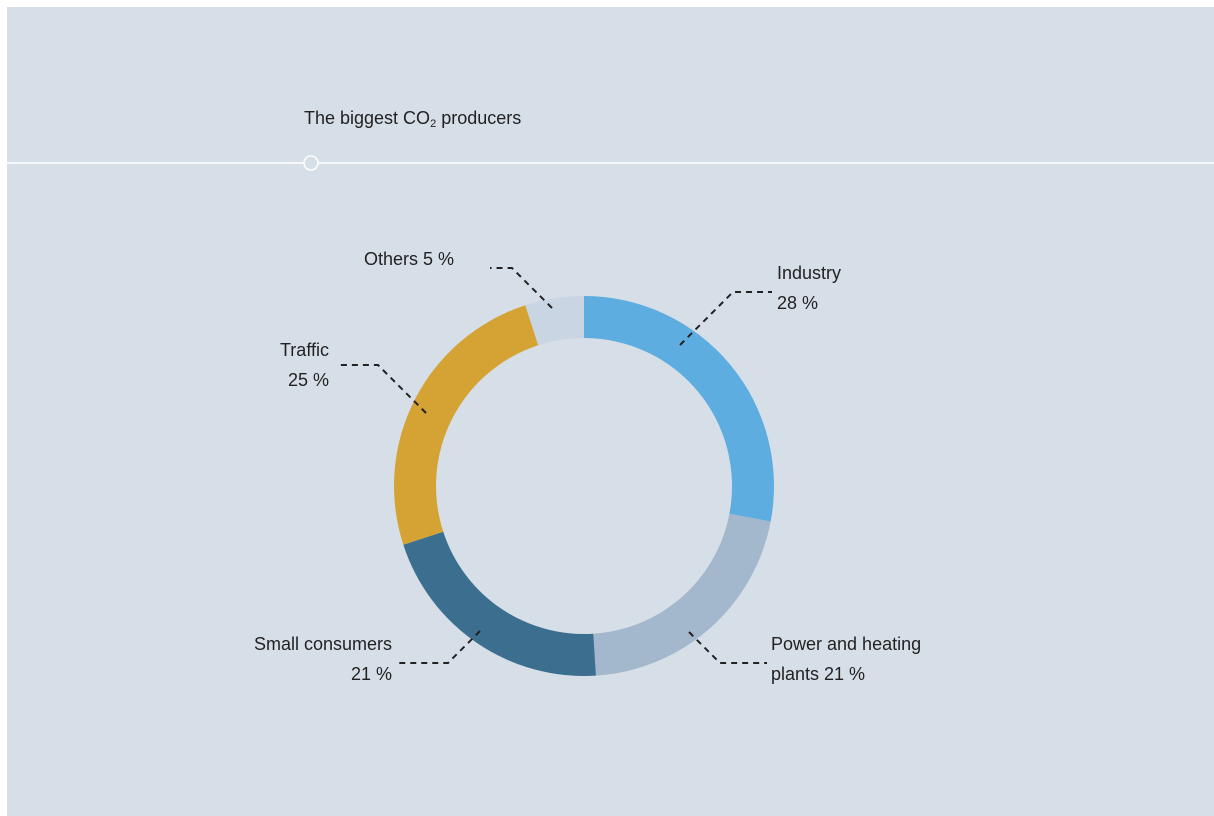  Describe the element at coordinates (846, 644) in the screenshot. I see `label-power-name: Power and heating` at that location.